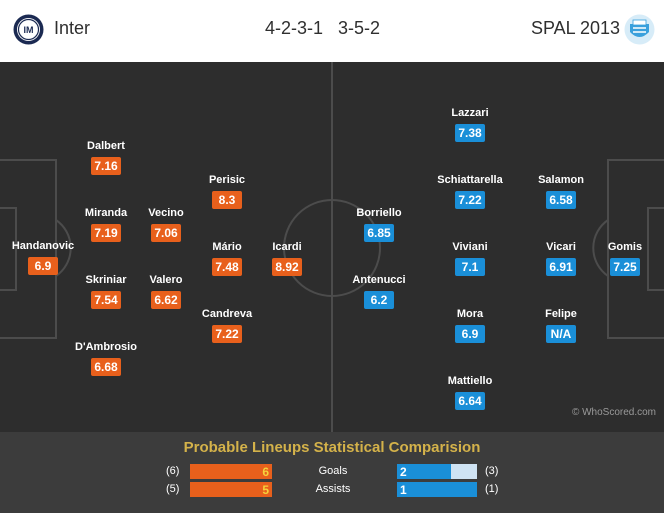 Image resolution: width=664 pixels, height=513 pixels. Describe the element at coordinates (561, 247) in the screenshot. I see `player-name: Vicari` at that location.